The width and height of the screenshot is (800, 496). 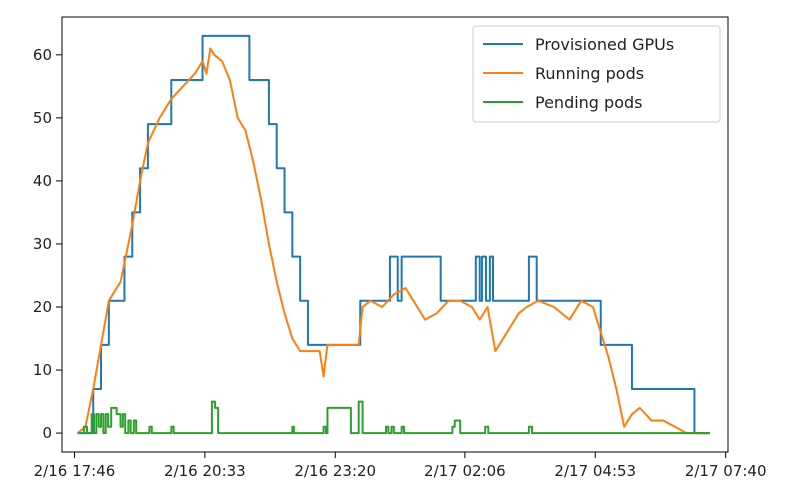 What do you see at coordinates (42, 118) in the screenshot?
I see `y-tick-label: 50` at bounding box center [42, 118].